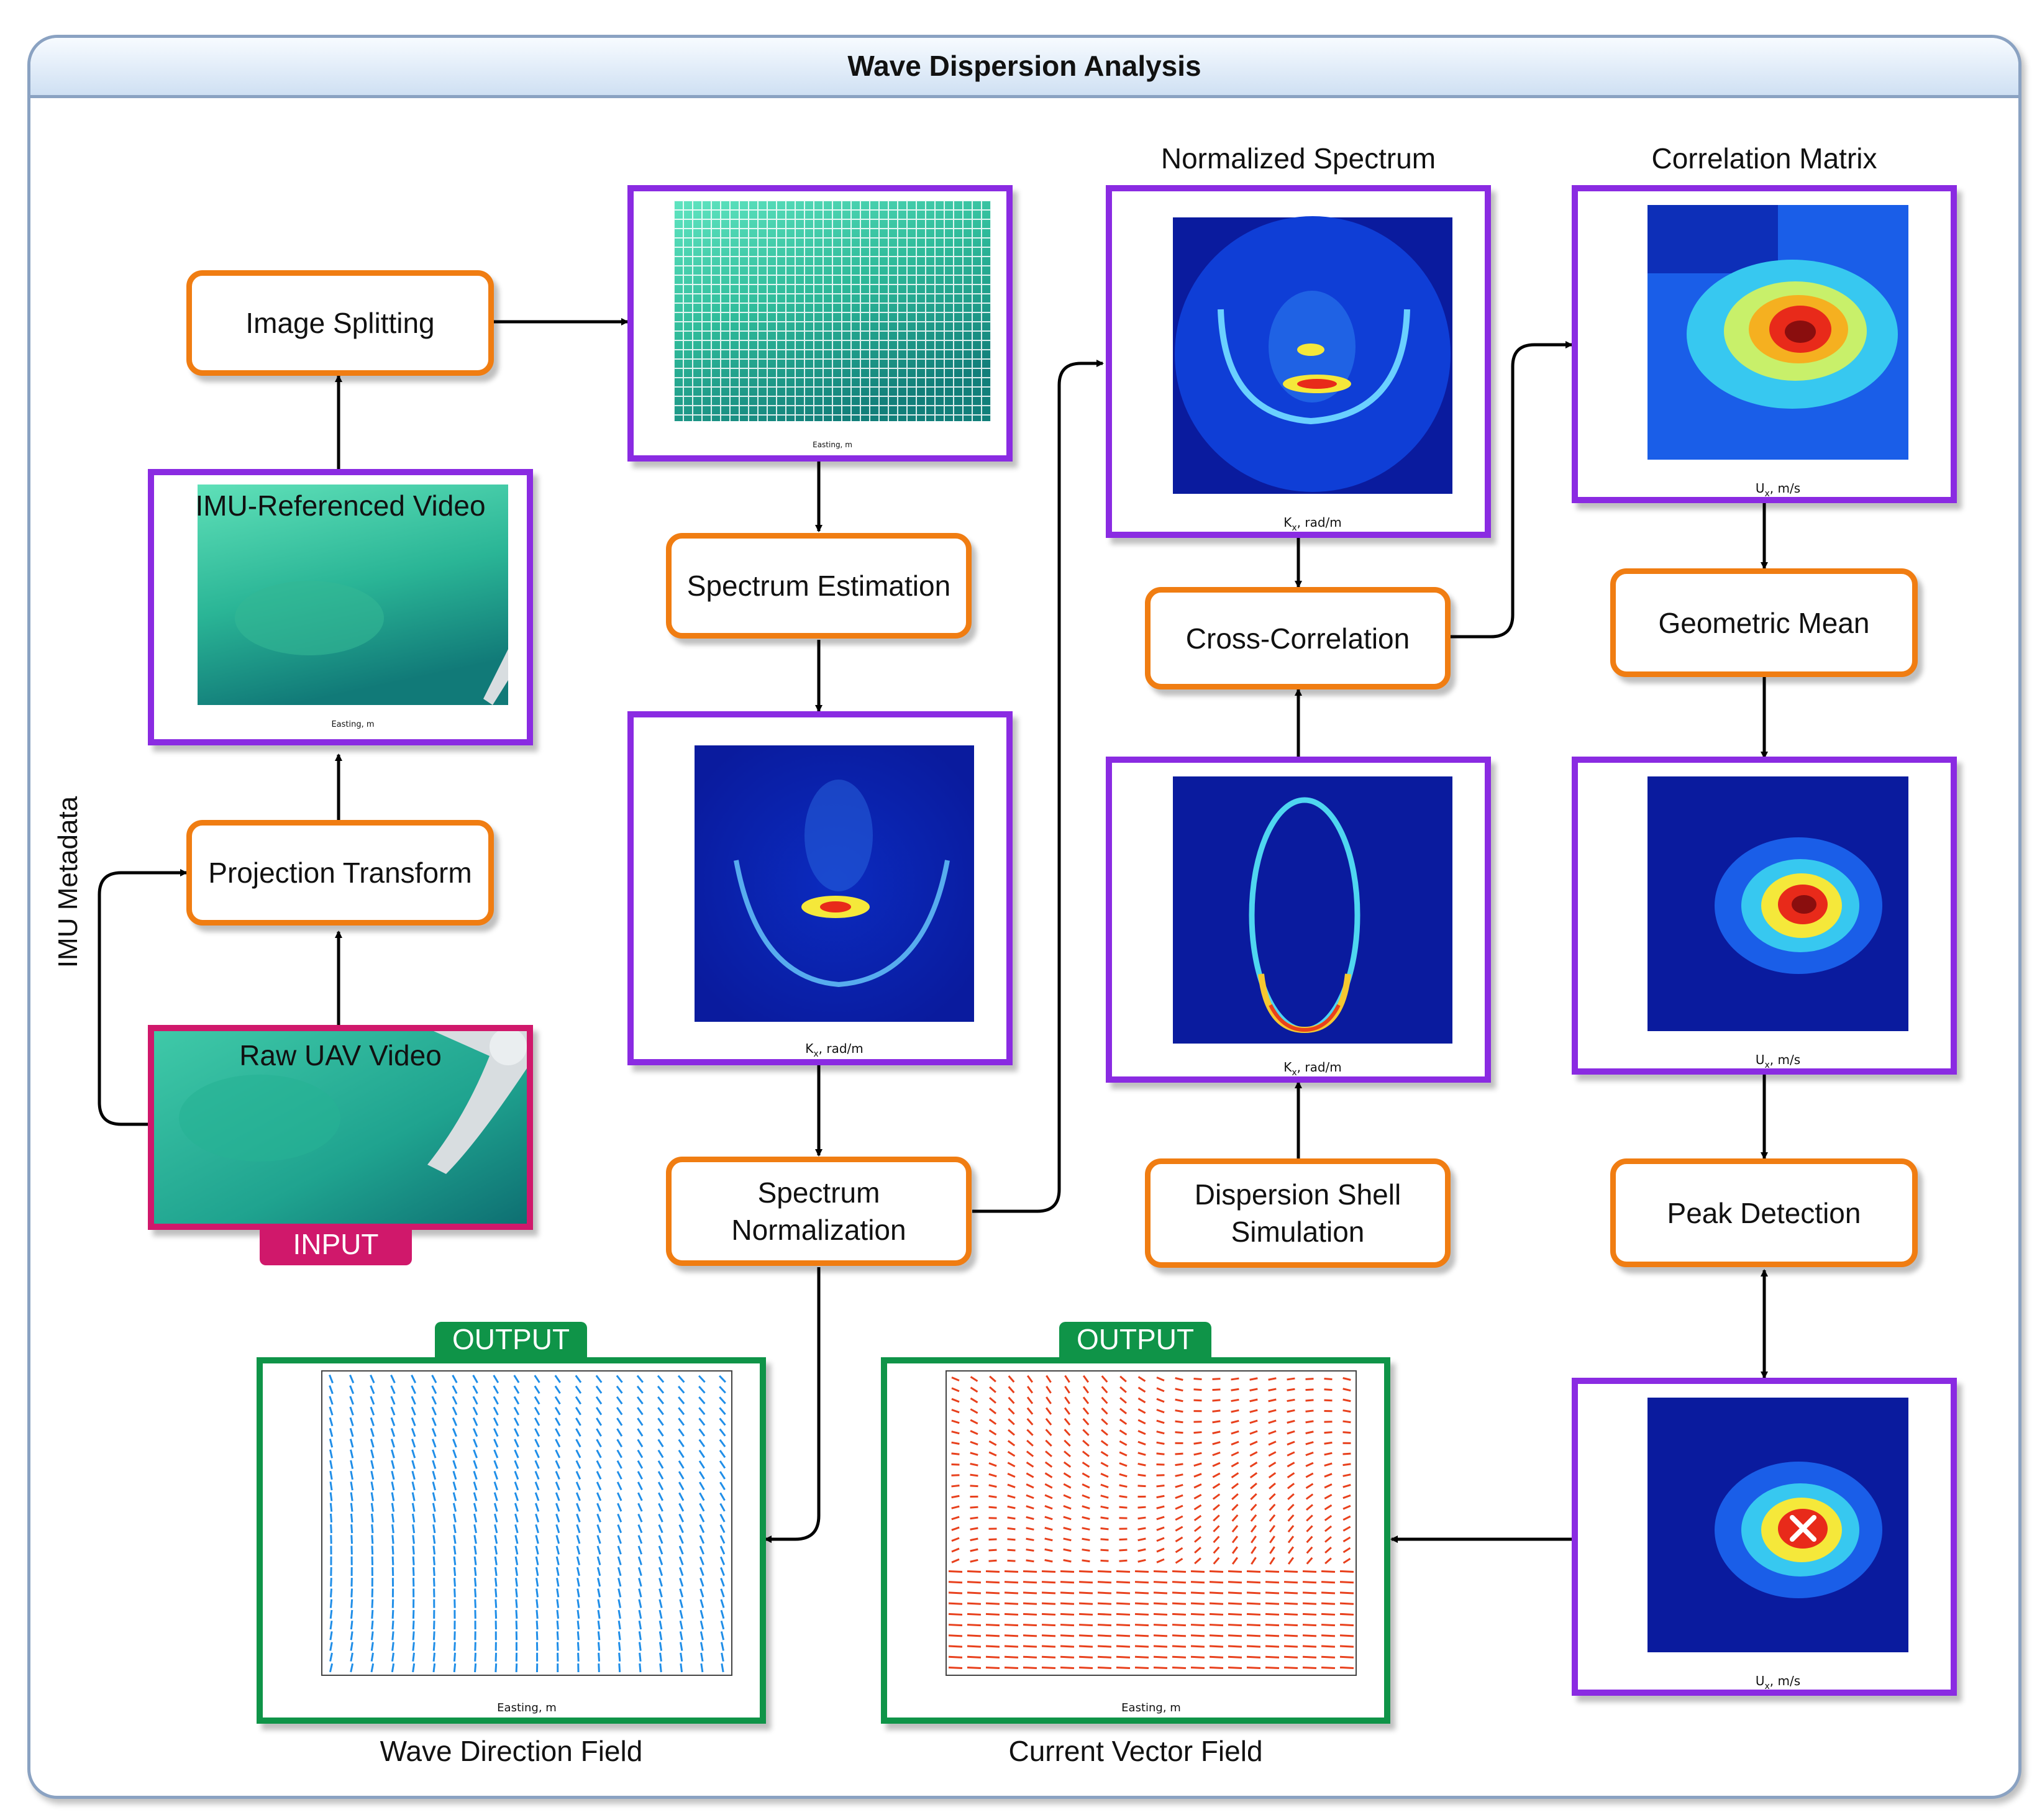 Image resolution: width=2037 pixels, height=1820 pixels. What do you see at coordinates (833, 445) in the screenshot?
I see `grid-xlabel: Easting, m` at bounding box center [833, 445].